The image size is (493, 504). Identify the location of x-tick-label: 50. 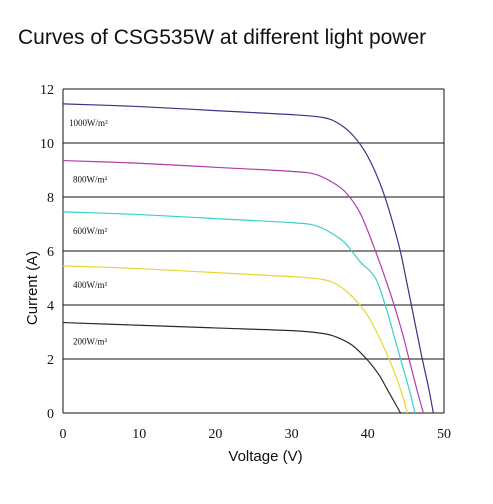
(444, 434).